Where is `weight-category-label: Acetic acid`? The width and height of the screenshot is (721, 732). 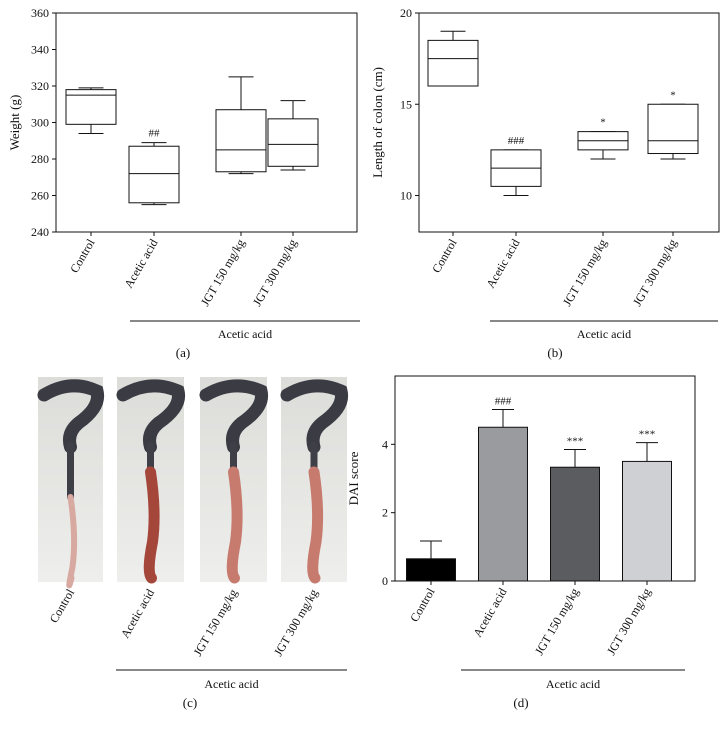
weight-category-label: Acetic acid is located at coordinates (140, 264).